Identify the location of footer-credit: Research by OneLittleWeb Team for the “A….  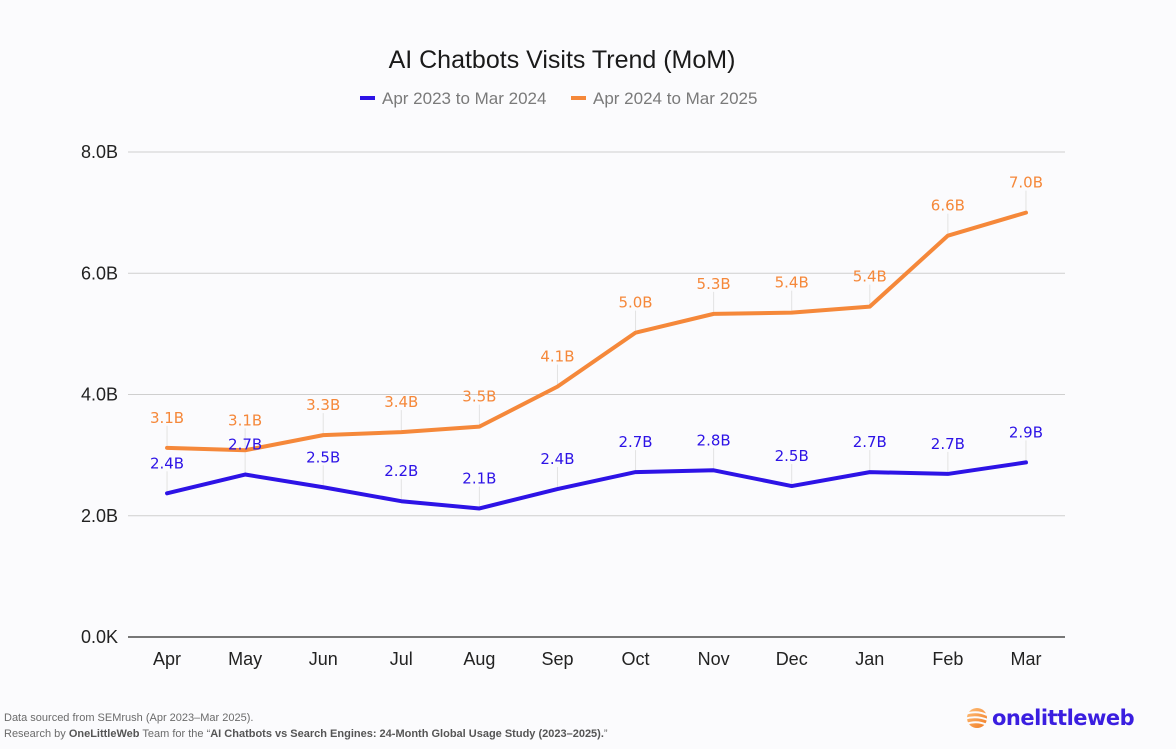
(306, 734).